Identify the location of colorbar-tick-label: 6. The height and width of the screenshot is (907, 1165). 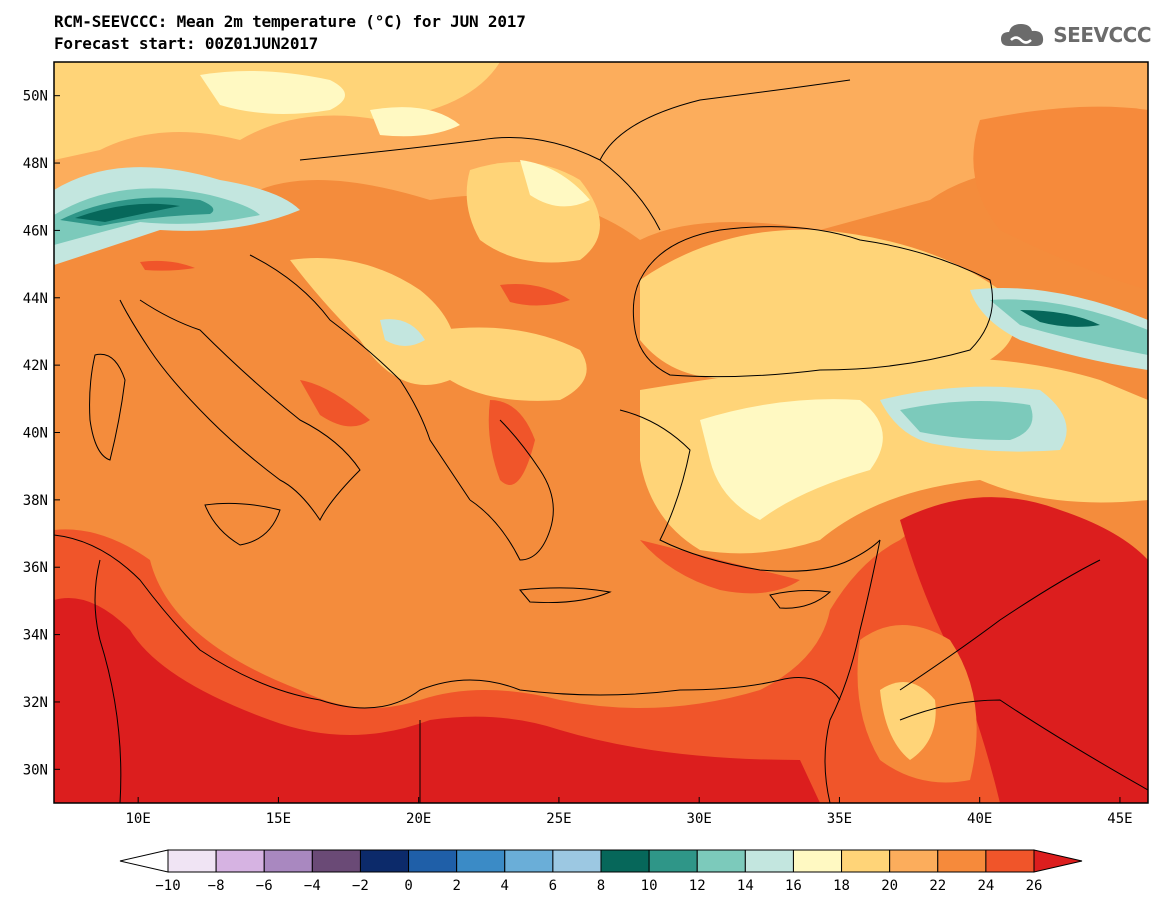
(553, 886).